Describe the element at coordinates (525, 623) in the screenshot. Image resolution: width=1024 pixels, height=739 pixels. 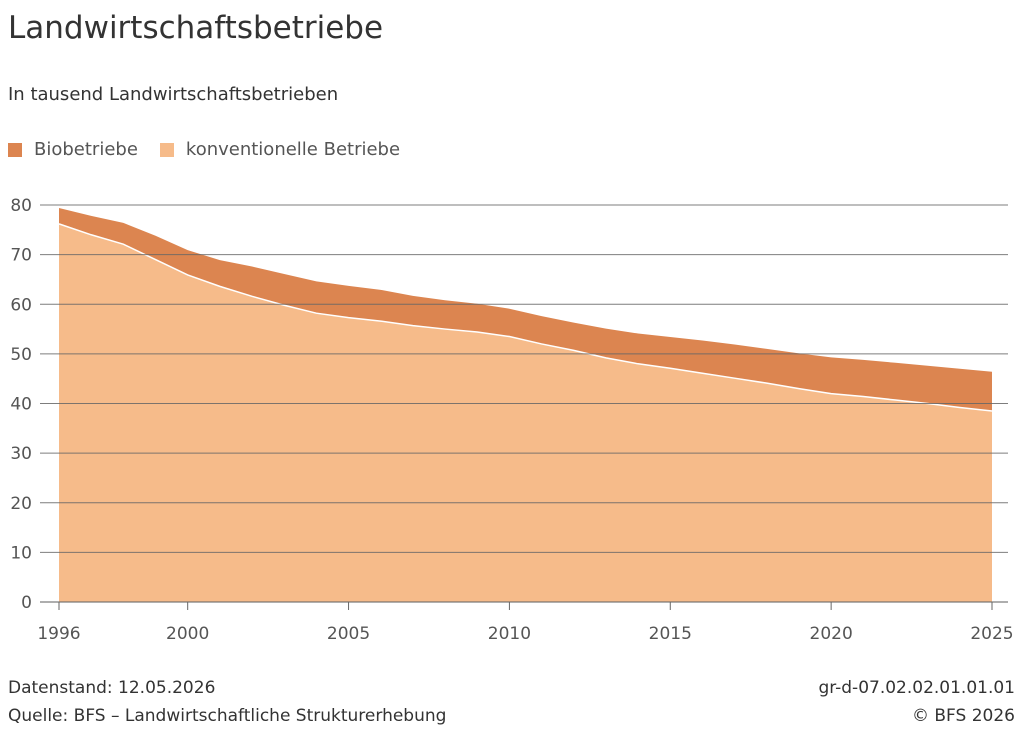
I see `x-axis: 1996 2000 2005 2010 2015 2020 2025` at that location.